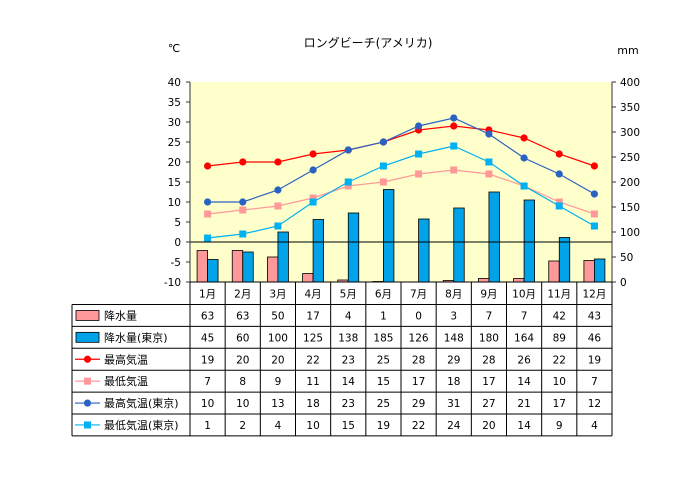  I want to click on max-temp-tokyo-line, so click(401, 160).